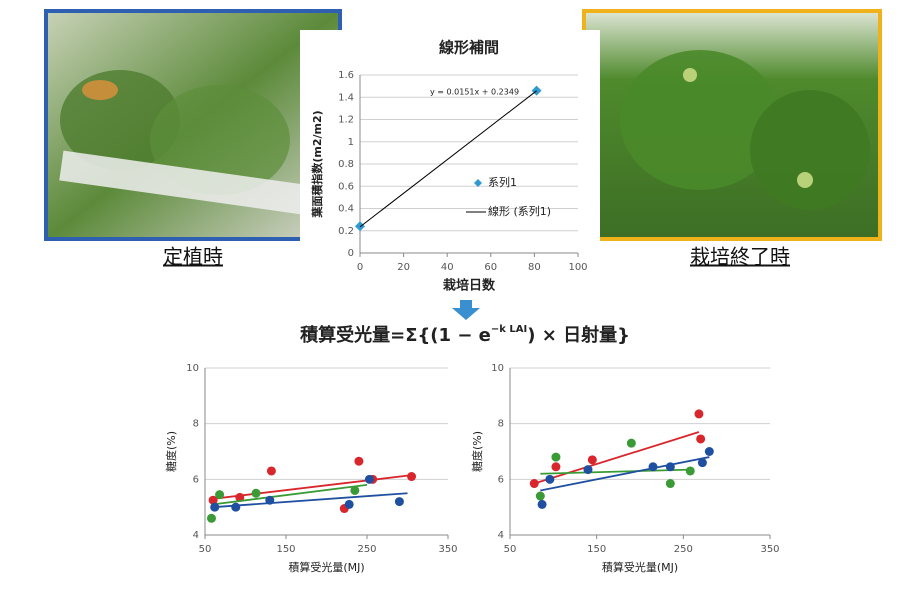 This screenshot has height=593, width=924. I want to click on x-tick-label: 20, so click(403, 267).